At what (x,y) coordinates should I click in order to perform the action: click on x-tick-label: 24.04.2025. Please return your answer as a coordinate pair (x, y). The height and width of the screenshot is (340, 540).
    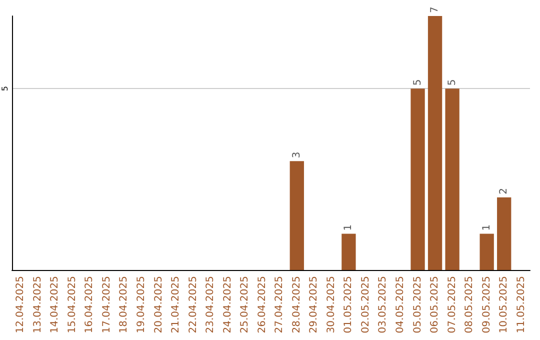
    Looking at the image, I should click on (228, 305).